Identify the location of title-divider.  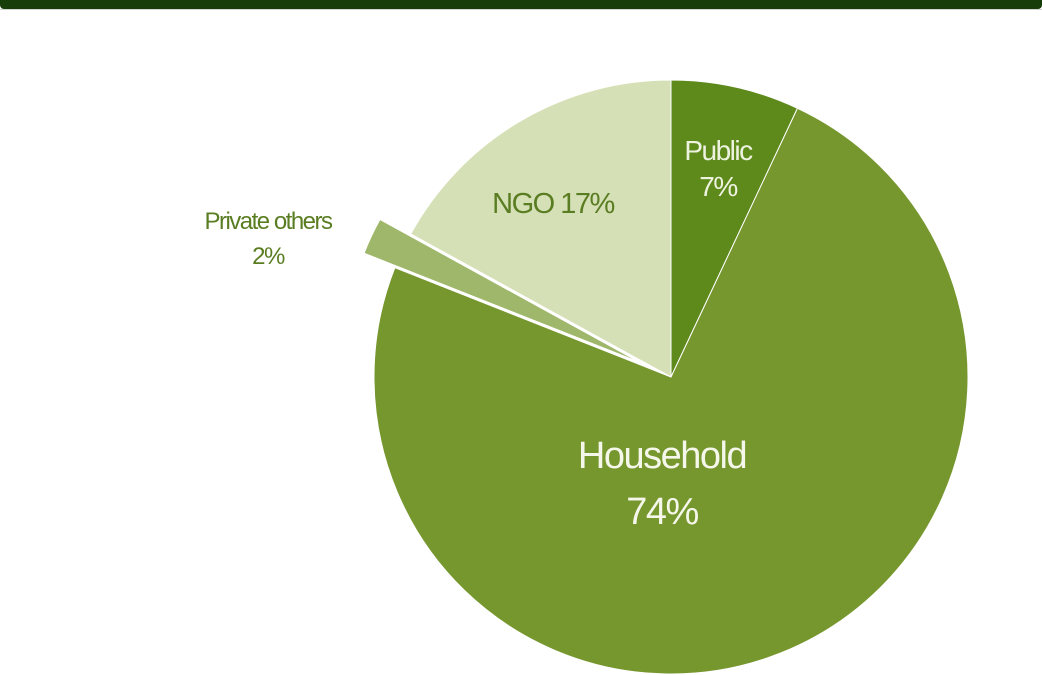
(521, 9).